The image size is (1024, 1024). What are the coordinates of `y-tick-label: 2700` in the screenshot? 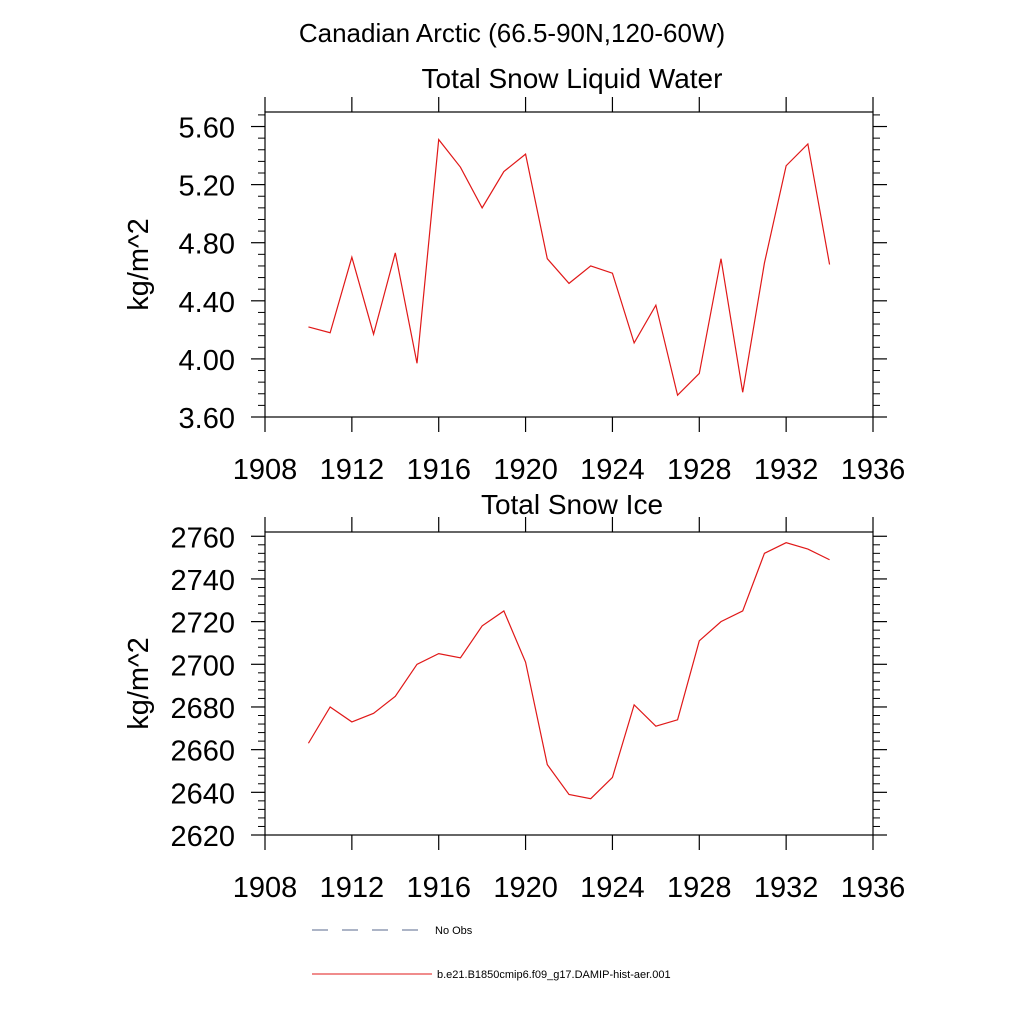 It's located at (202, 666).